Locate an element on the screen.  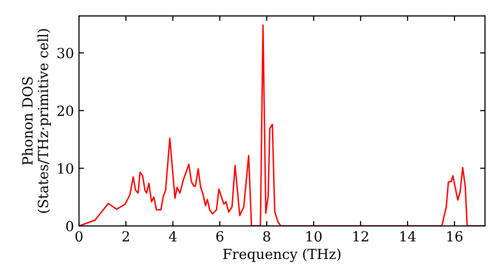
x-tick-label: 10 is located at coordinates (314, 236).